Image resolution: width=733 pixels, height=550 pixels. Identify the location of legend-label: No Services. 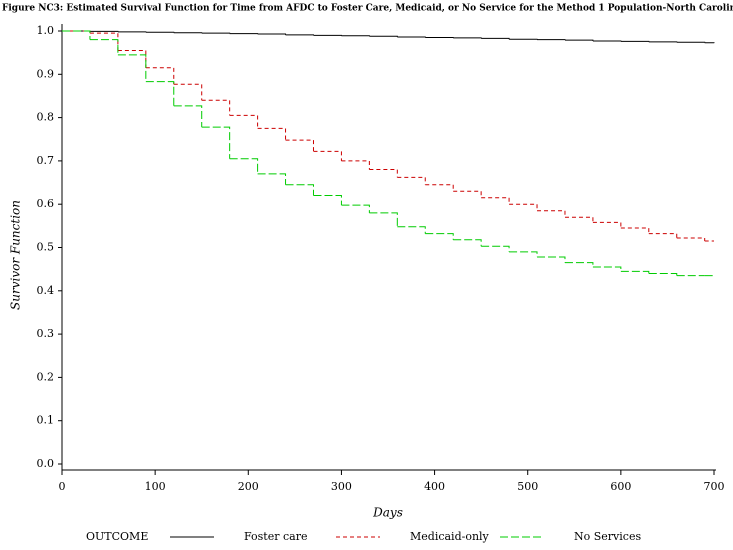
(607, 536).